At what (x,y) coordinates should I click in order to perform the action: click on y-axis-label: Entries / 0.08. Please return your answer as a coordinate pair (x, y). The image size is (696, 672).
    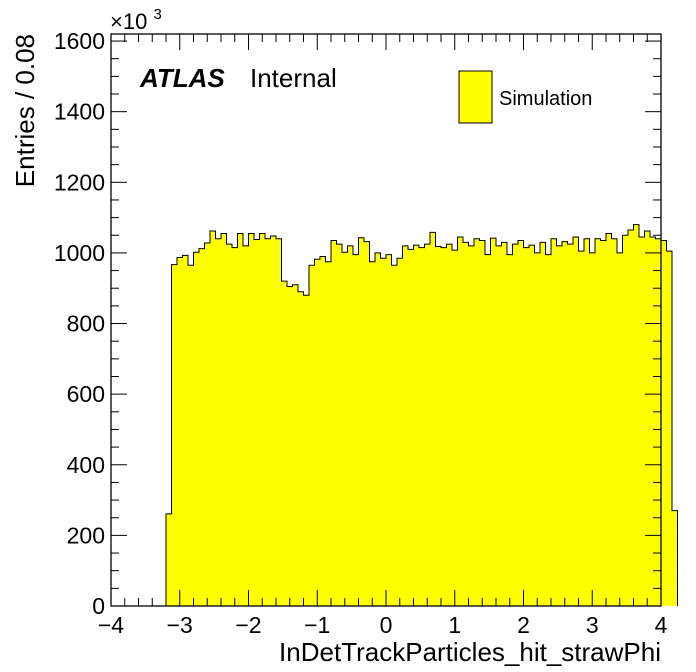
    Looking at the image, I should click on (25, 110).